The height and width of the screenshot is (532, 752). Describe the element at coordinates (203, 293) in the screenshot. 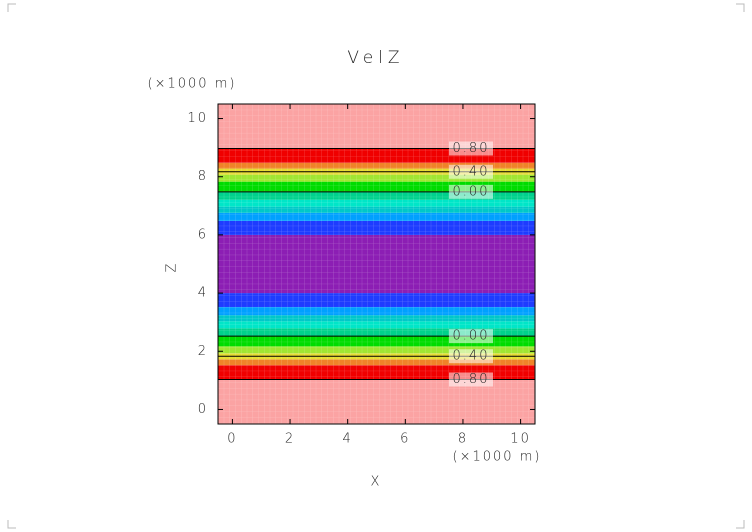

I see `y-tick-label: 4` at that location.